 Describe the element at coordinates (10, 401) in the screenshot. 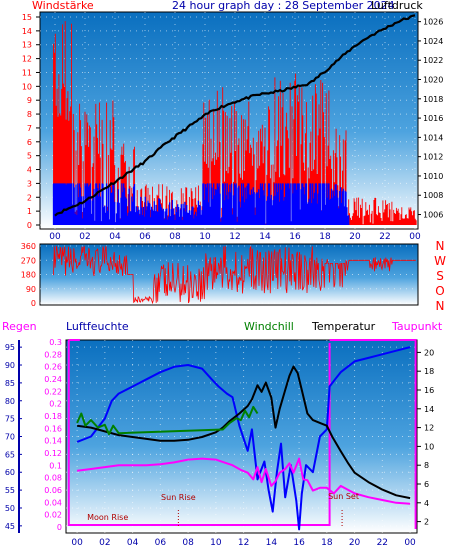

I see `humidity-tick-label: 80` at that location.